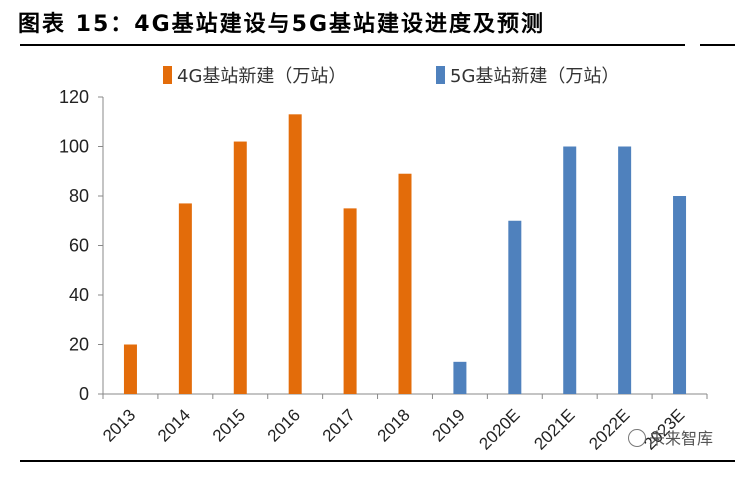 The image size is (753, 478). What do you see at coordinates (79, 345) in the screenshot?
I see `y-tick-label: 20` at bounding box center [79, 345].